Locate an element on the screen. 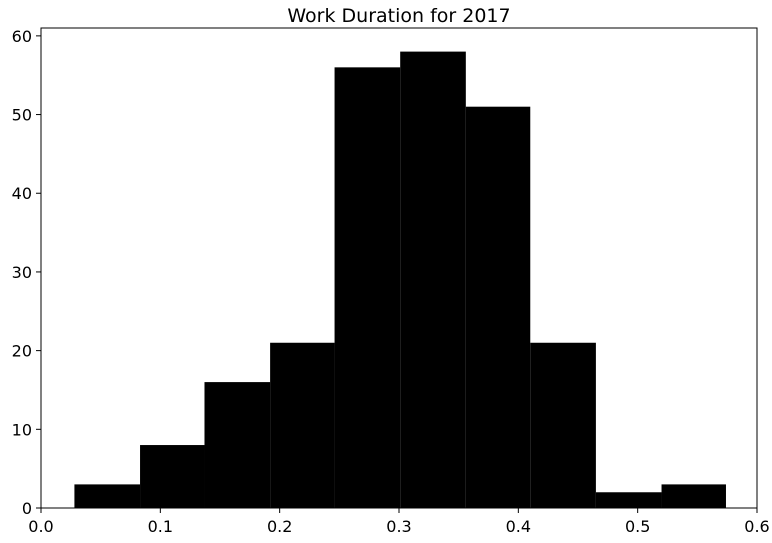 This screenshot has width=772, height=543. y-tick-label: 0 is located at coordinates (27, 508).